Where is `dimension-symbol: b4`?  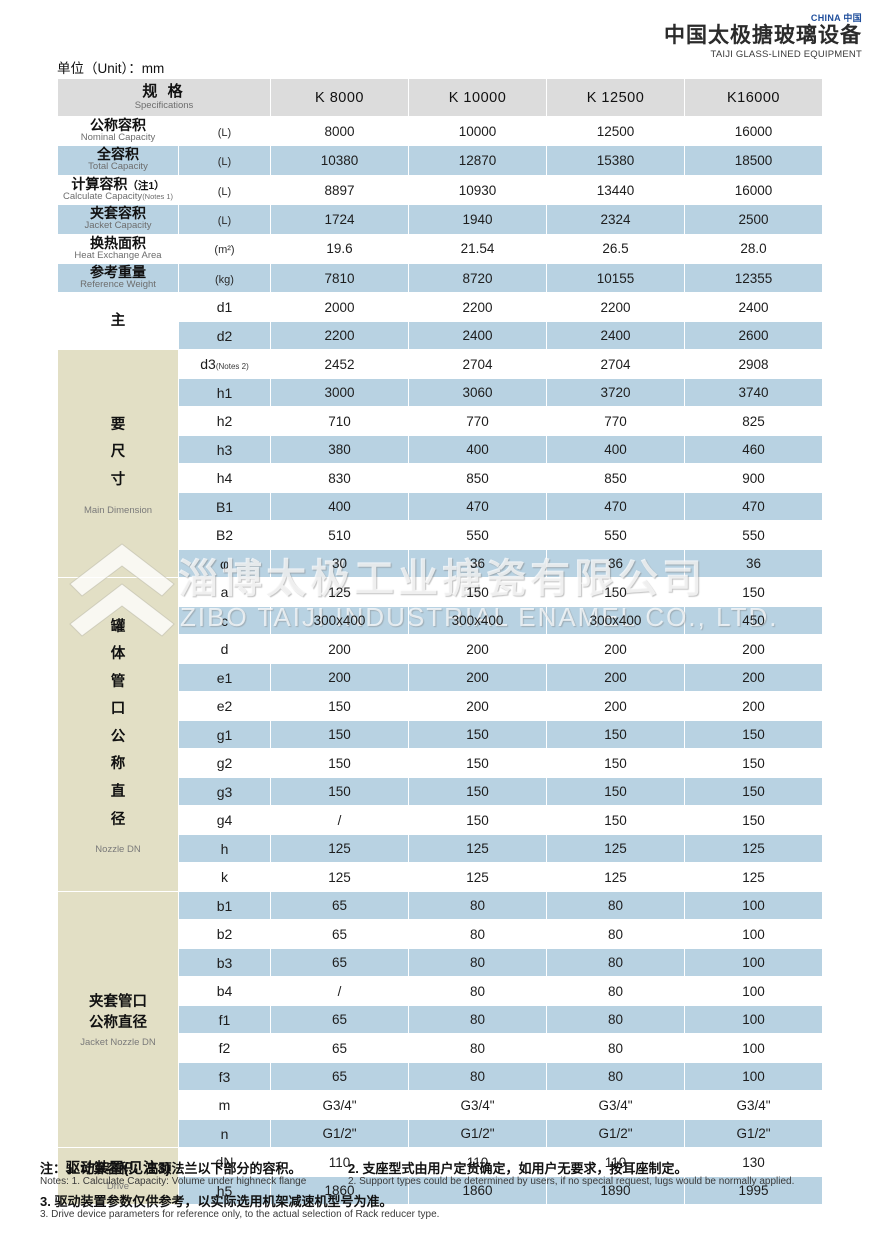 dimension-symbol: b4 is located at coordinates (224, 991).